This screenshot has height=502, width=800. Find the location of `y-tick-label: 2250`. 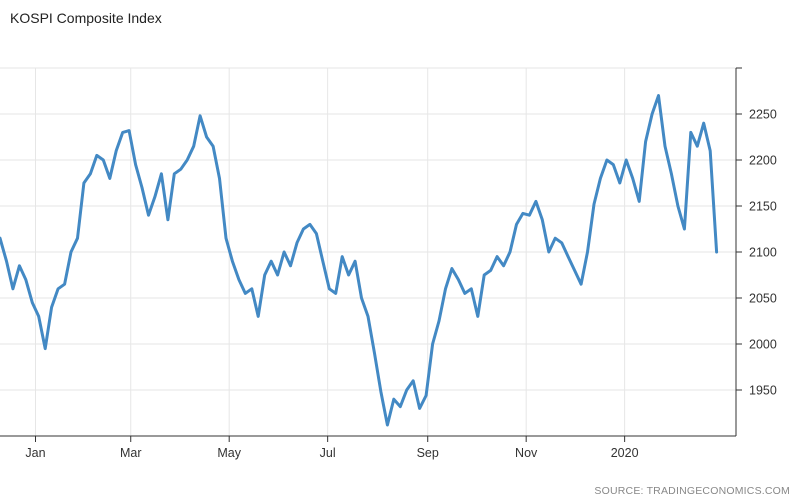

y-tick-label: 2250 is located at coordinates (763, 115).